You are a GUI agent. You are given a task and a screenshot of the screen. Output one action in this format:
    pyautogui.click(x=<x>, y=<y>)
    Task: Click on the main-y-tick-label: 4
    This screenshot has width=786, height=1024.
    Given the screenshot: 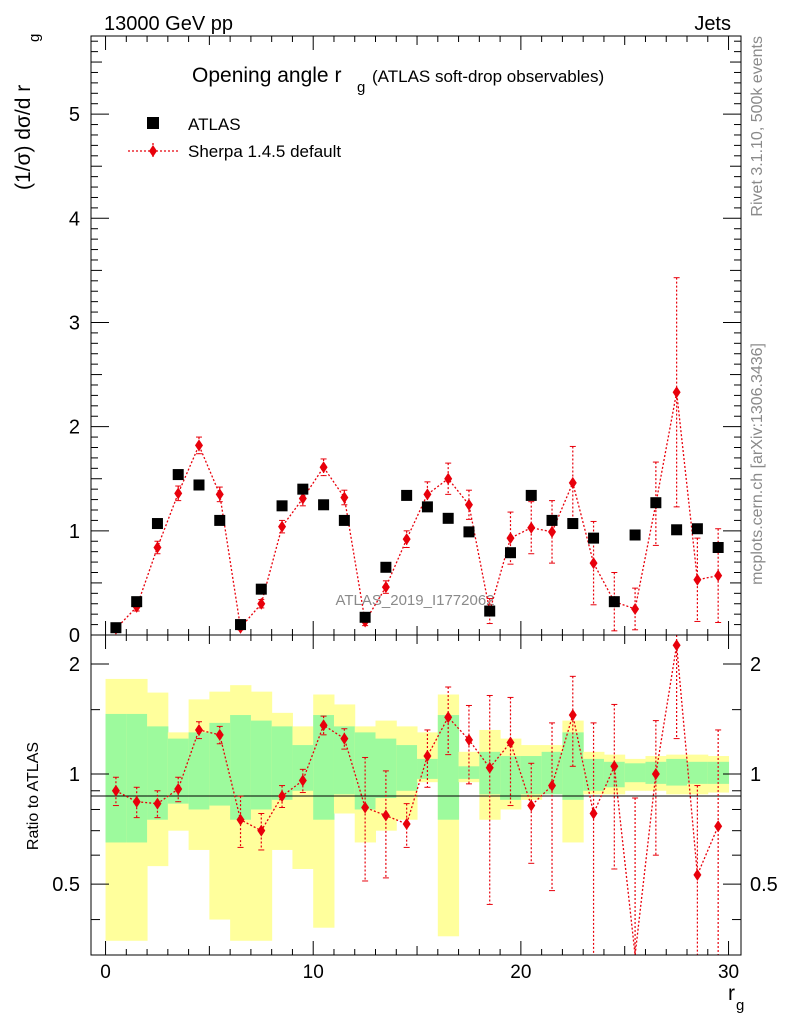 What is the action you would take?
    pyautogui.click(x=74, y=219)
    